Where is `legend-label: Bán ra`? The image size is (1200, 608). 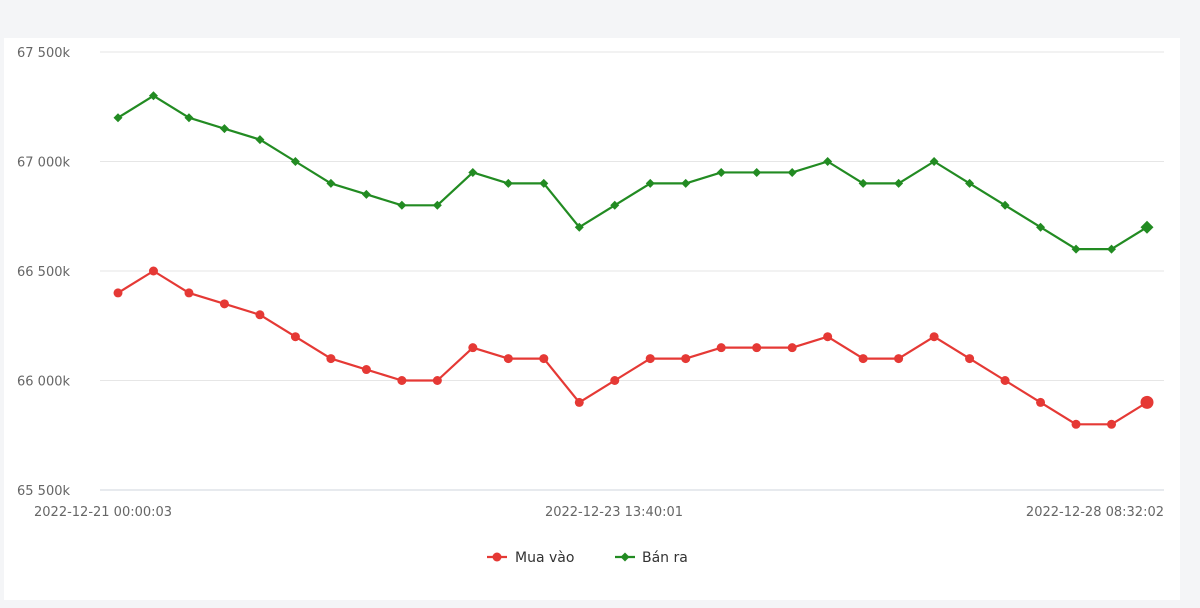
legend-label: Bán ra is located at coordinates (665, 558).